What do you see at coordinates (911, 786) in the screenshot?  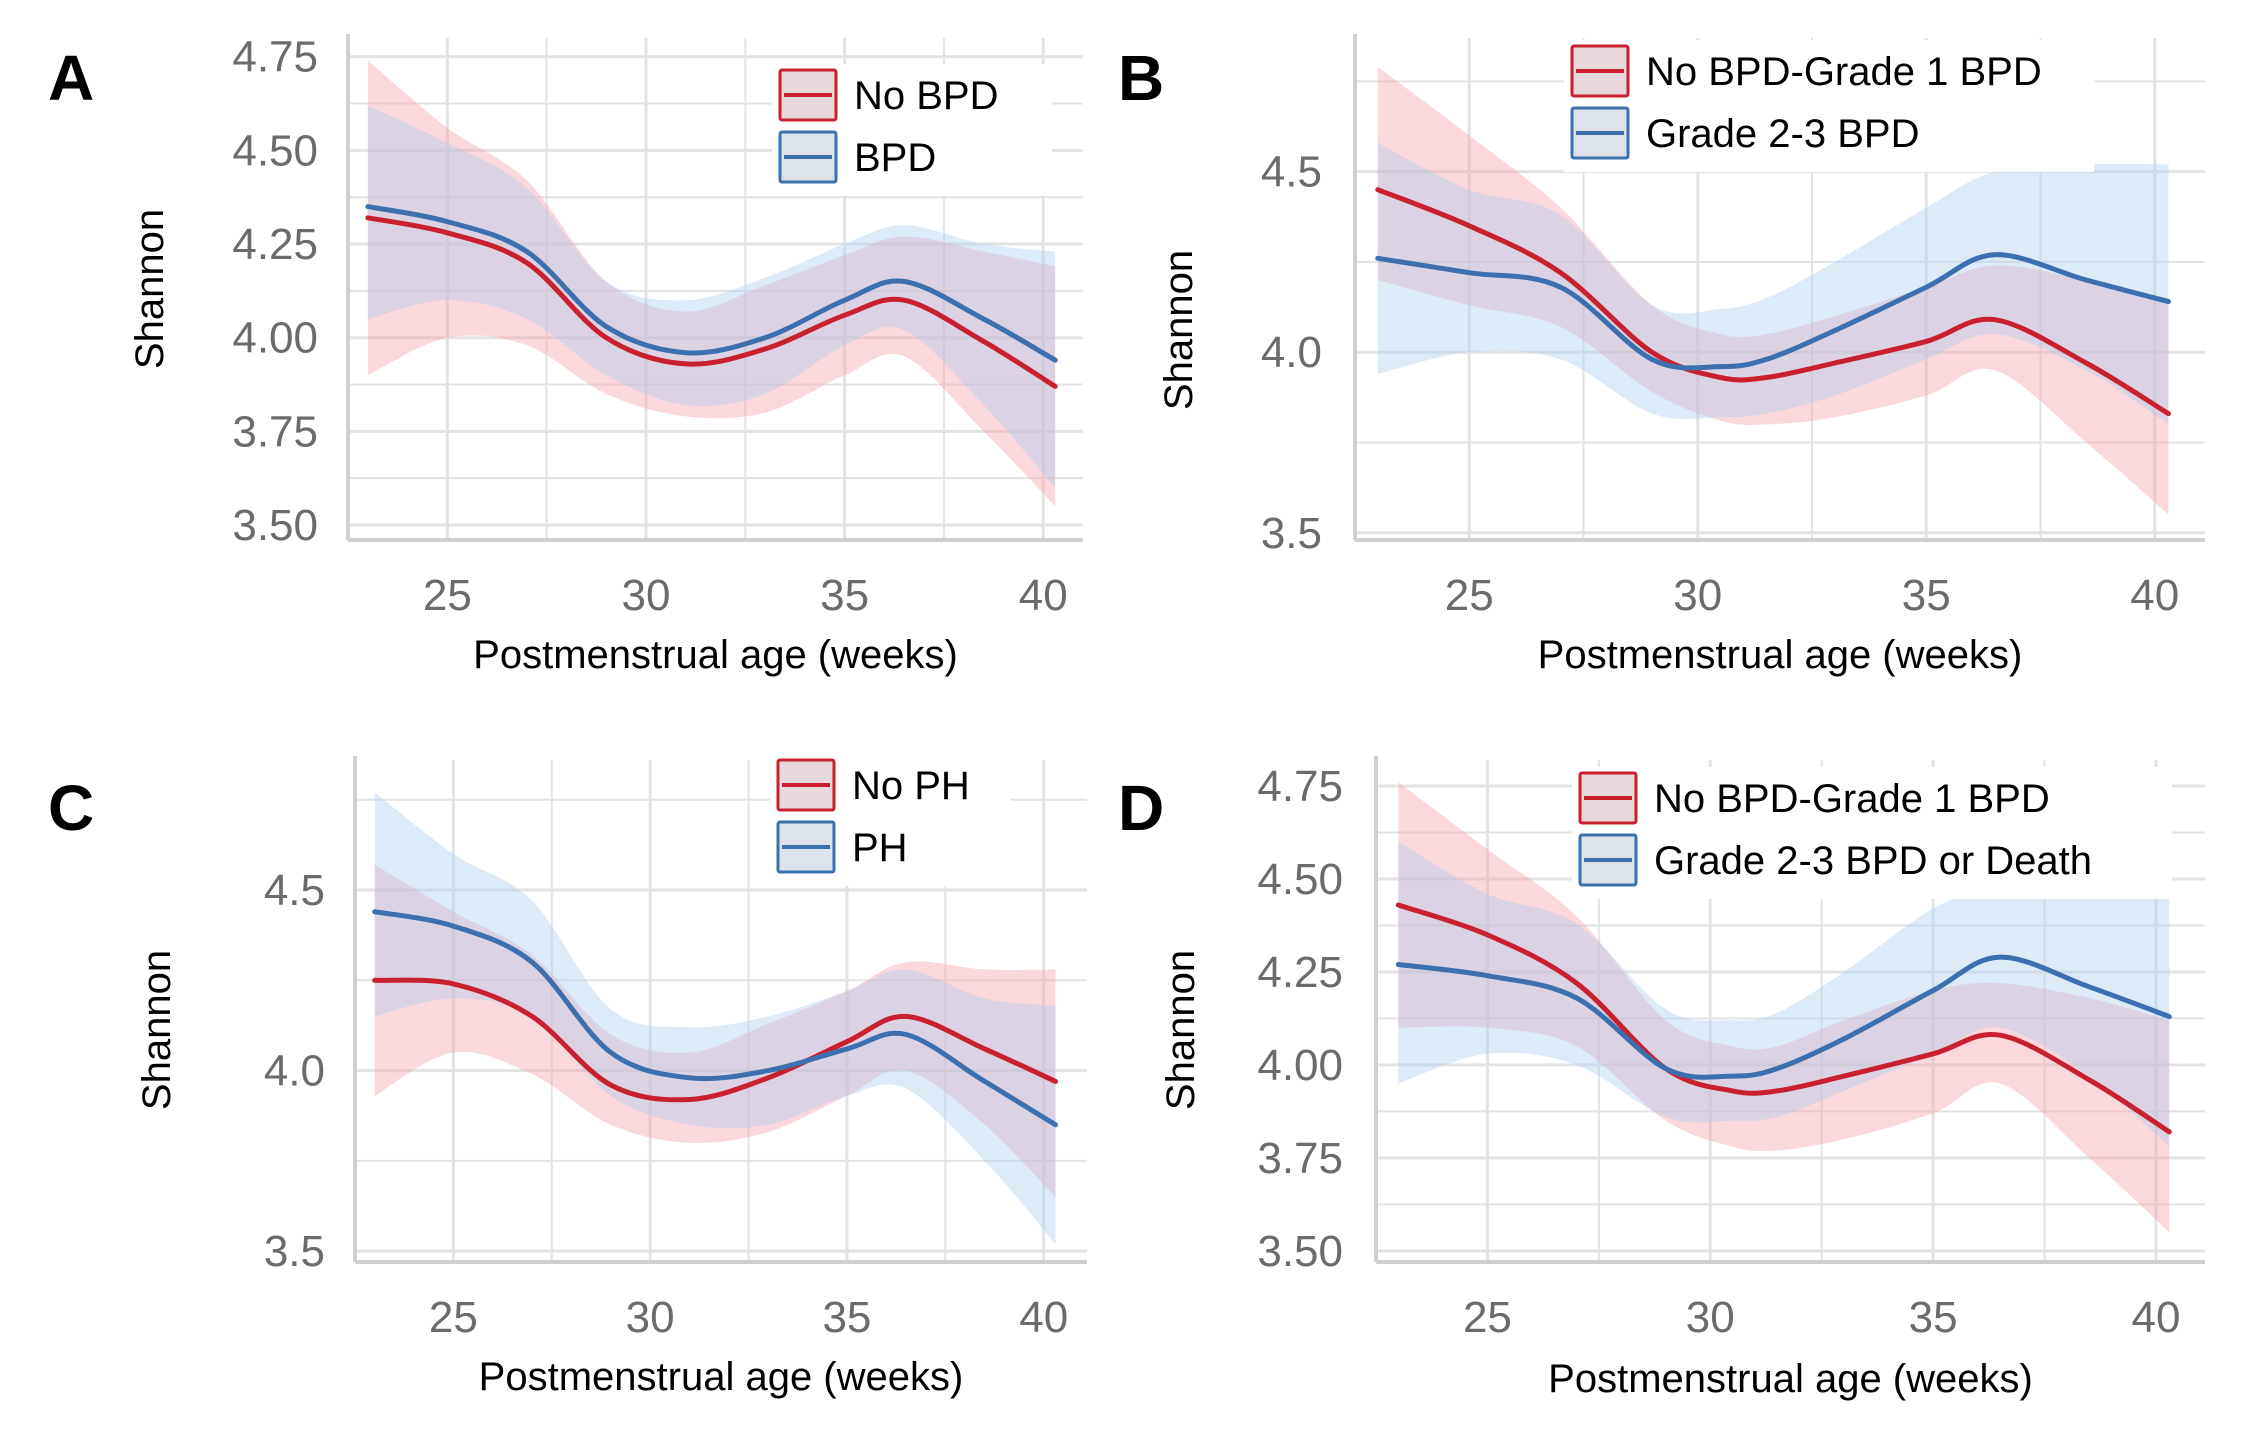 I see `legend-label: No PH` at bounding box center [911, 786].